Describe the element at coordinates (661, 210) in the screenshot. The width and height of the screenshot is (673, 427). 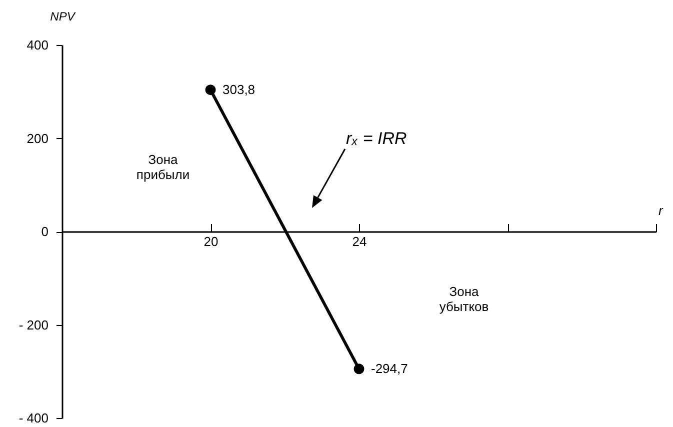
I see `x-axis-title: r` at that location.